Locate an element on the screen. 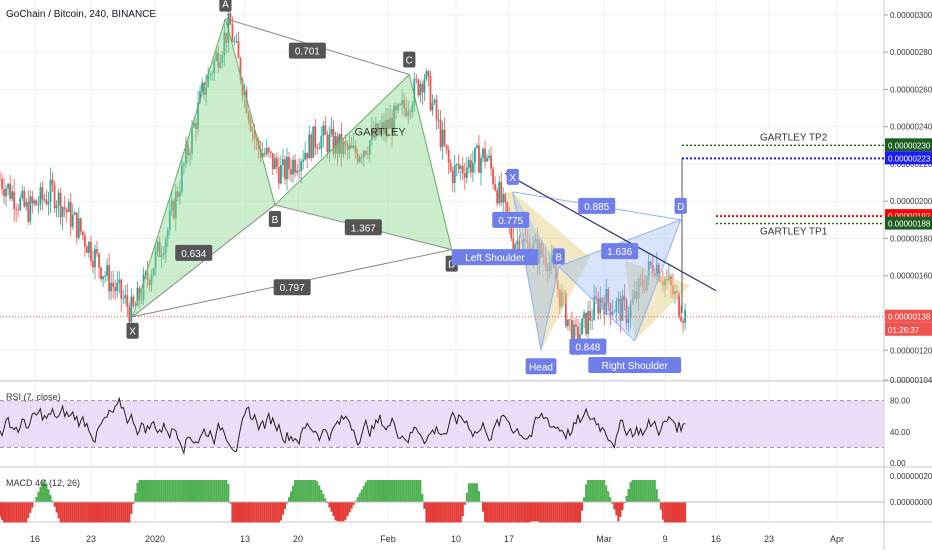  right-shoulder-label: Right Shoulder is located at coordinates (635, 364).